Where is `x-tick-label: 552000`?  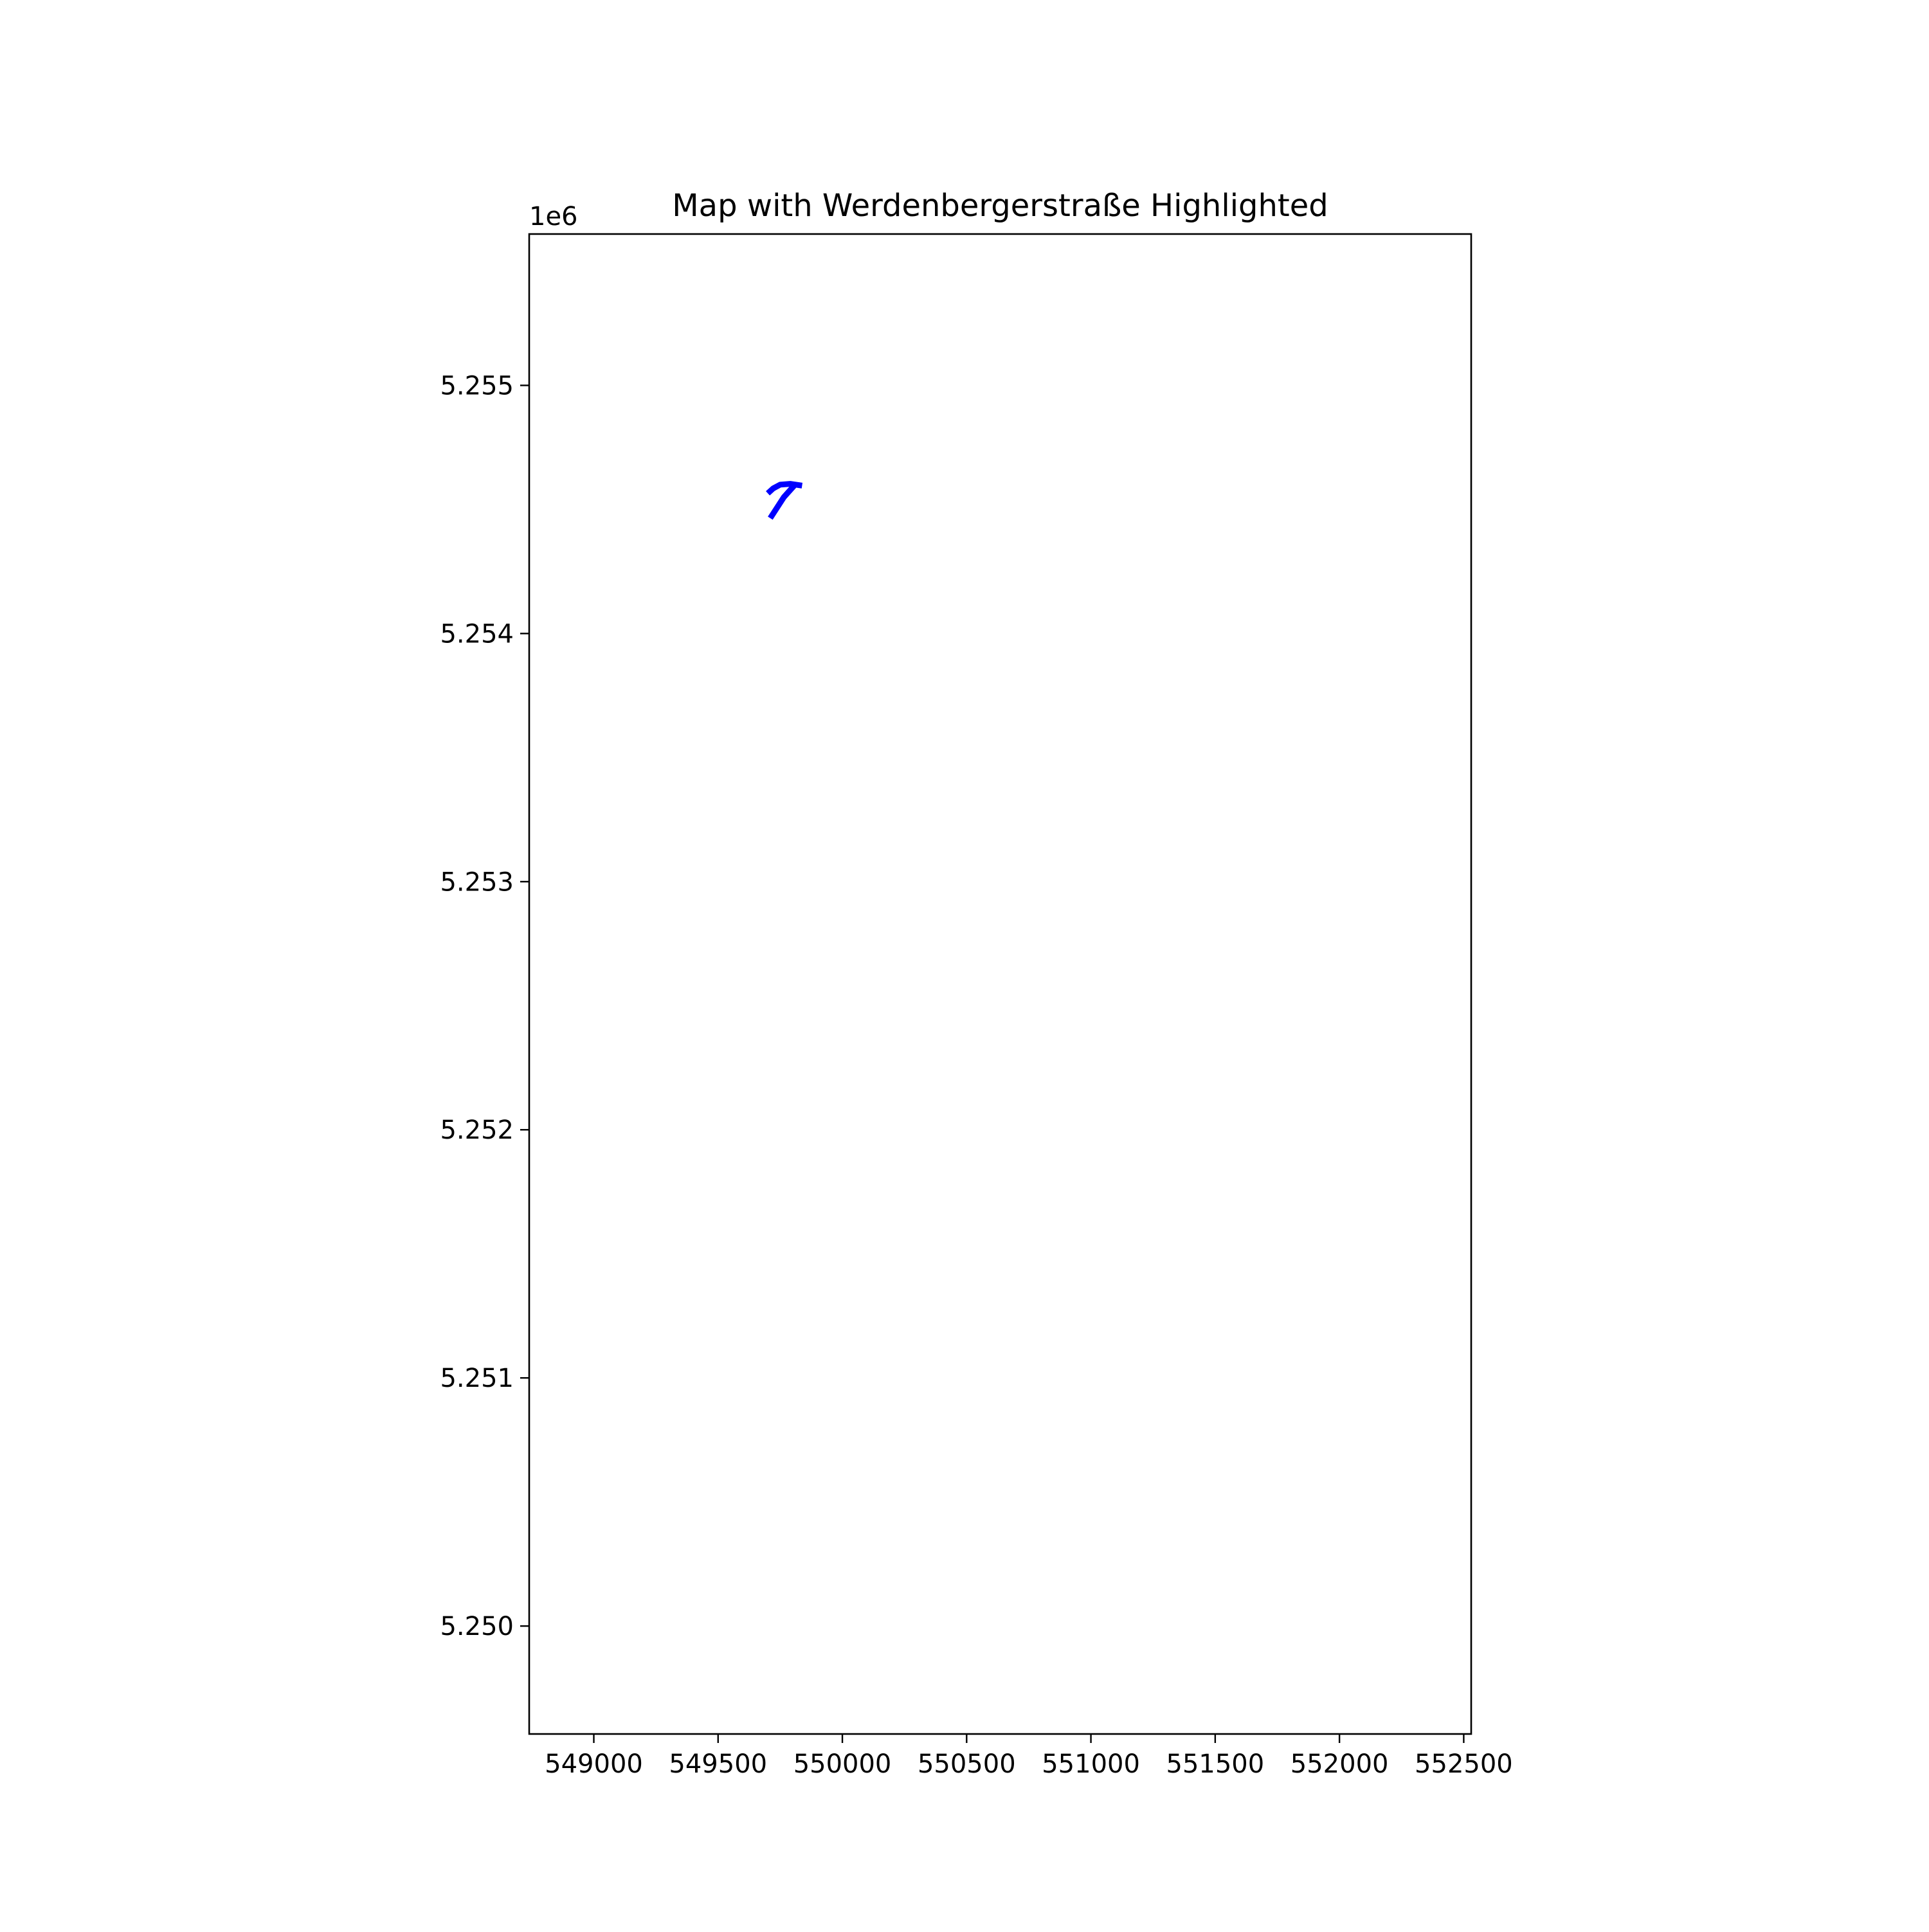 x-tick-label: 552000 is located at coordinates (1340, 1764).